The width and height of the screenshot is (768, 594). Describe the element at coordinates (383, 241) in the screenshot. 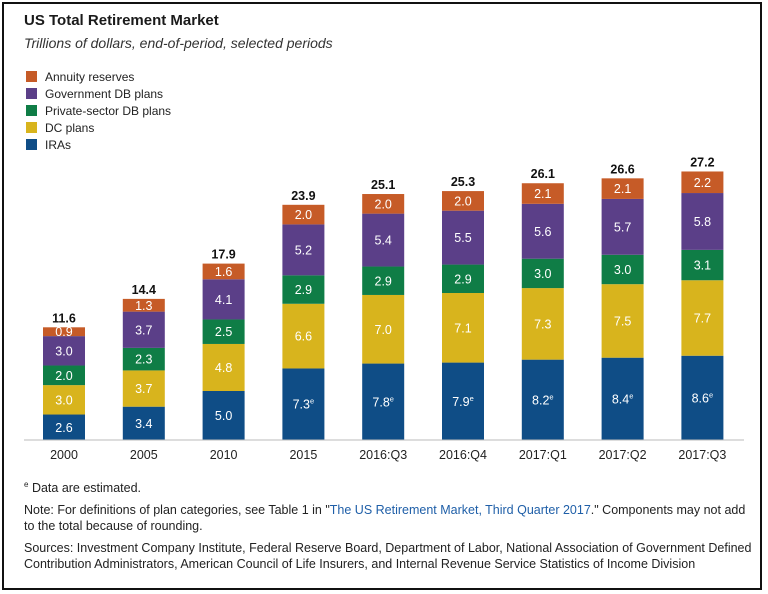

I see `data-label-gov_db: 5.4` at that location.